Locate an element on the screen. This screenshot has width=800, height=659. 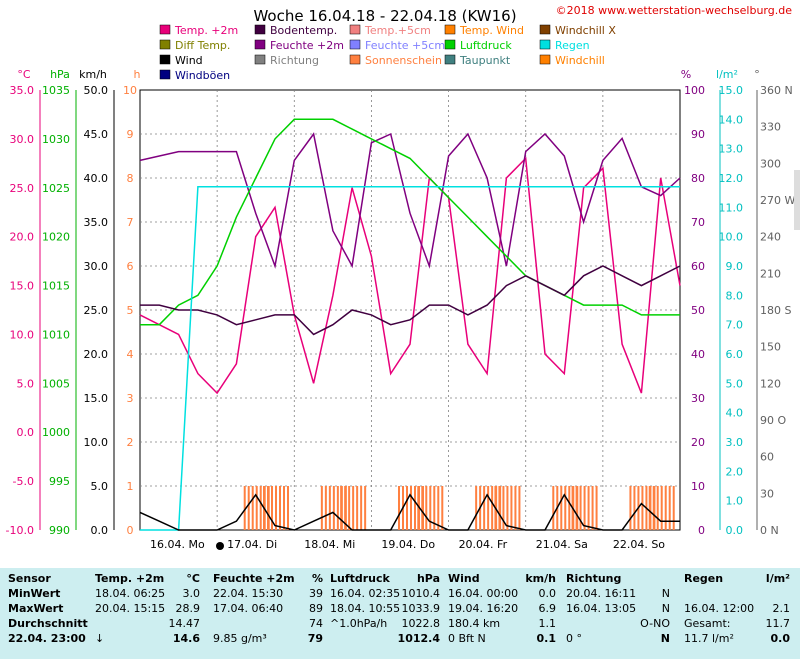
direction-tick: 330 is located at coordinates (770, 127).